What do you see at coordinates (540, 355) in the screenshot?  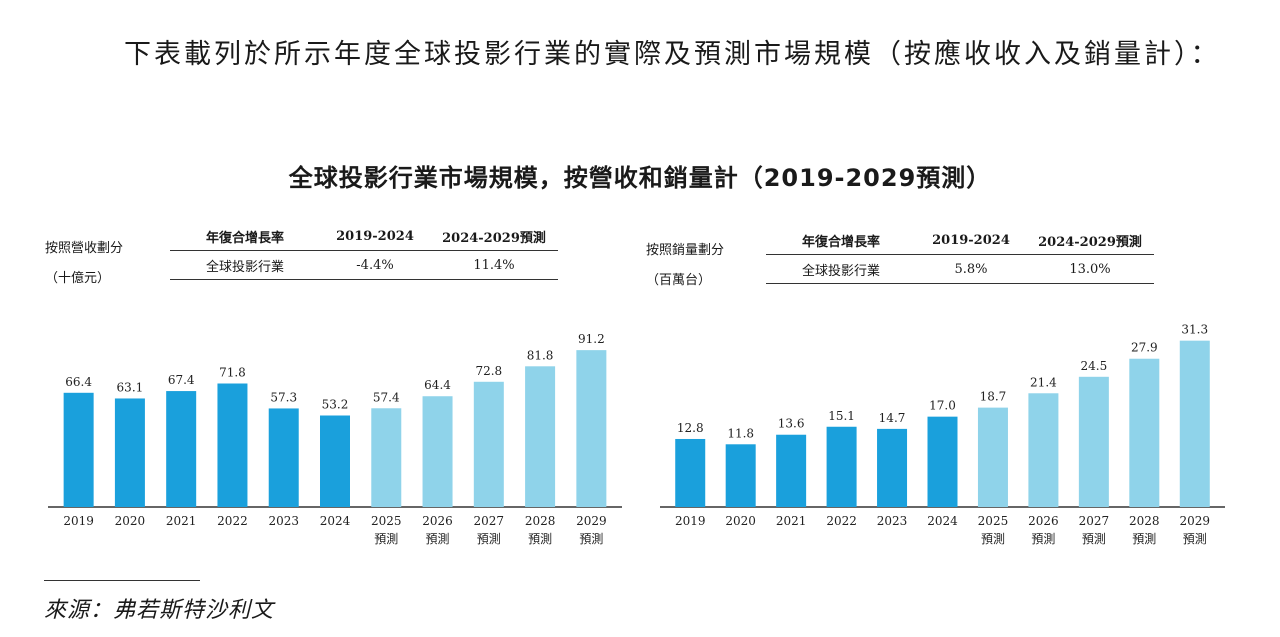 I see `value-label-2028: 81.8` at bounding box center [540, 355].